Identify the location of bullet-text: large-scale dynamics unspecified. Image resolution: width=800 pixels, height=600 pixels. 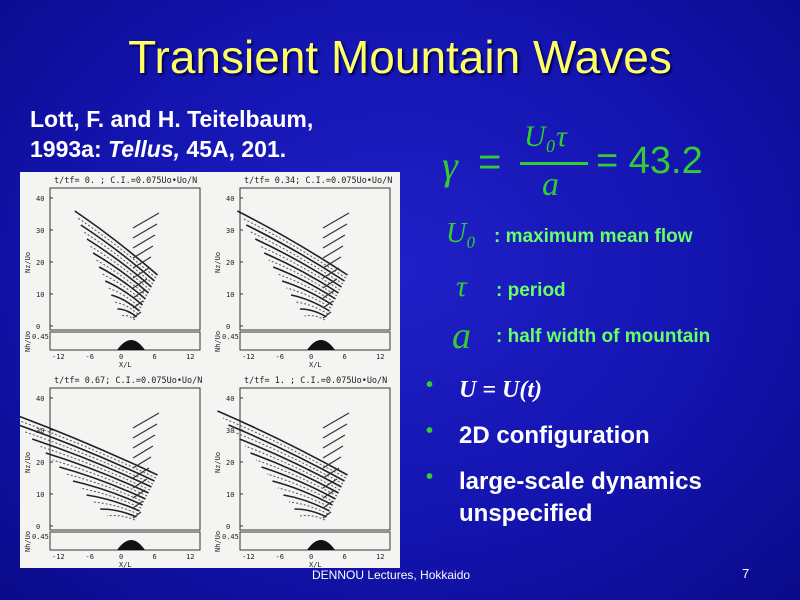
(580, 497).